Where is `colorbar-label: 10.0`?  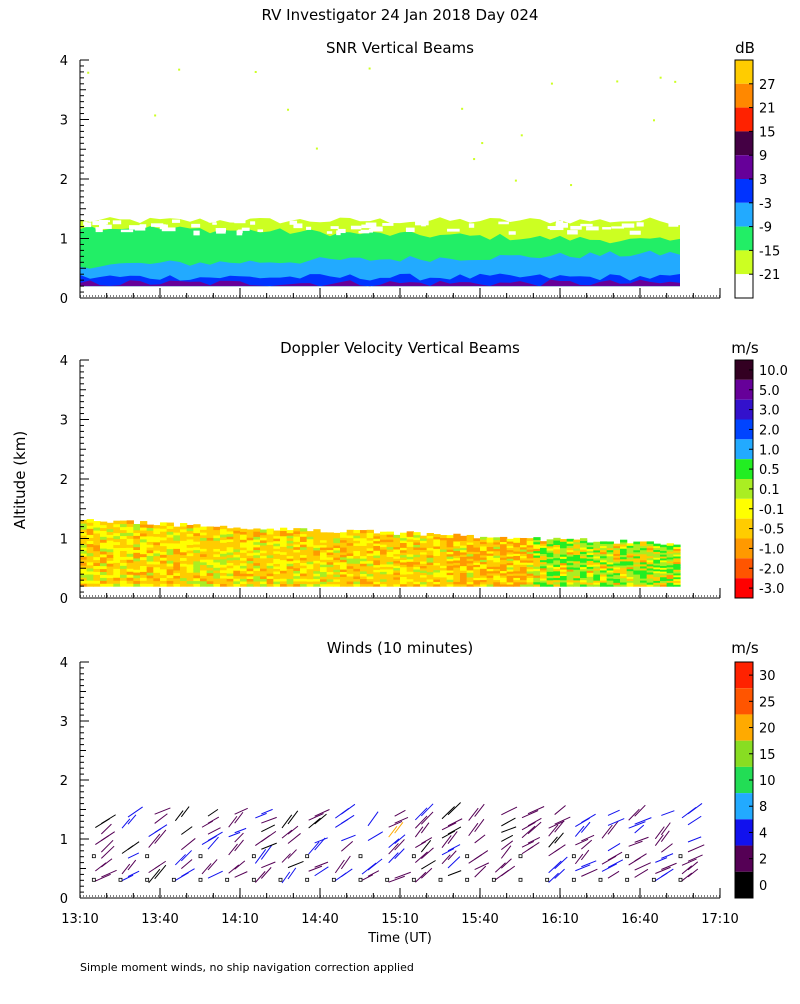
colorbar-label: 10.0 is located at coordinates (773, 371).